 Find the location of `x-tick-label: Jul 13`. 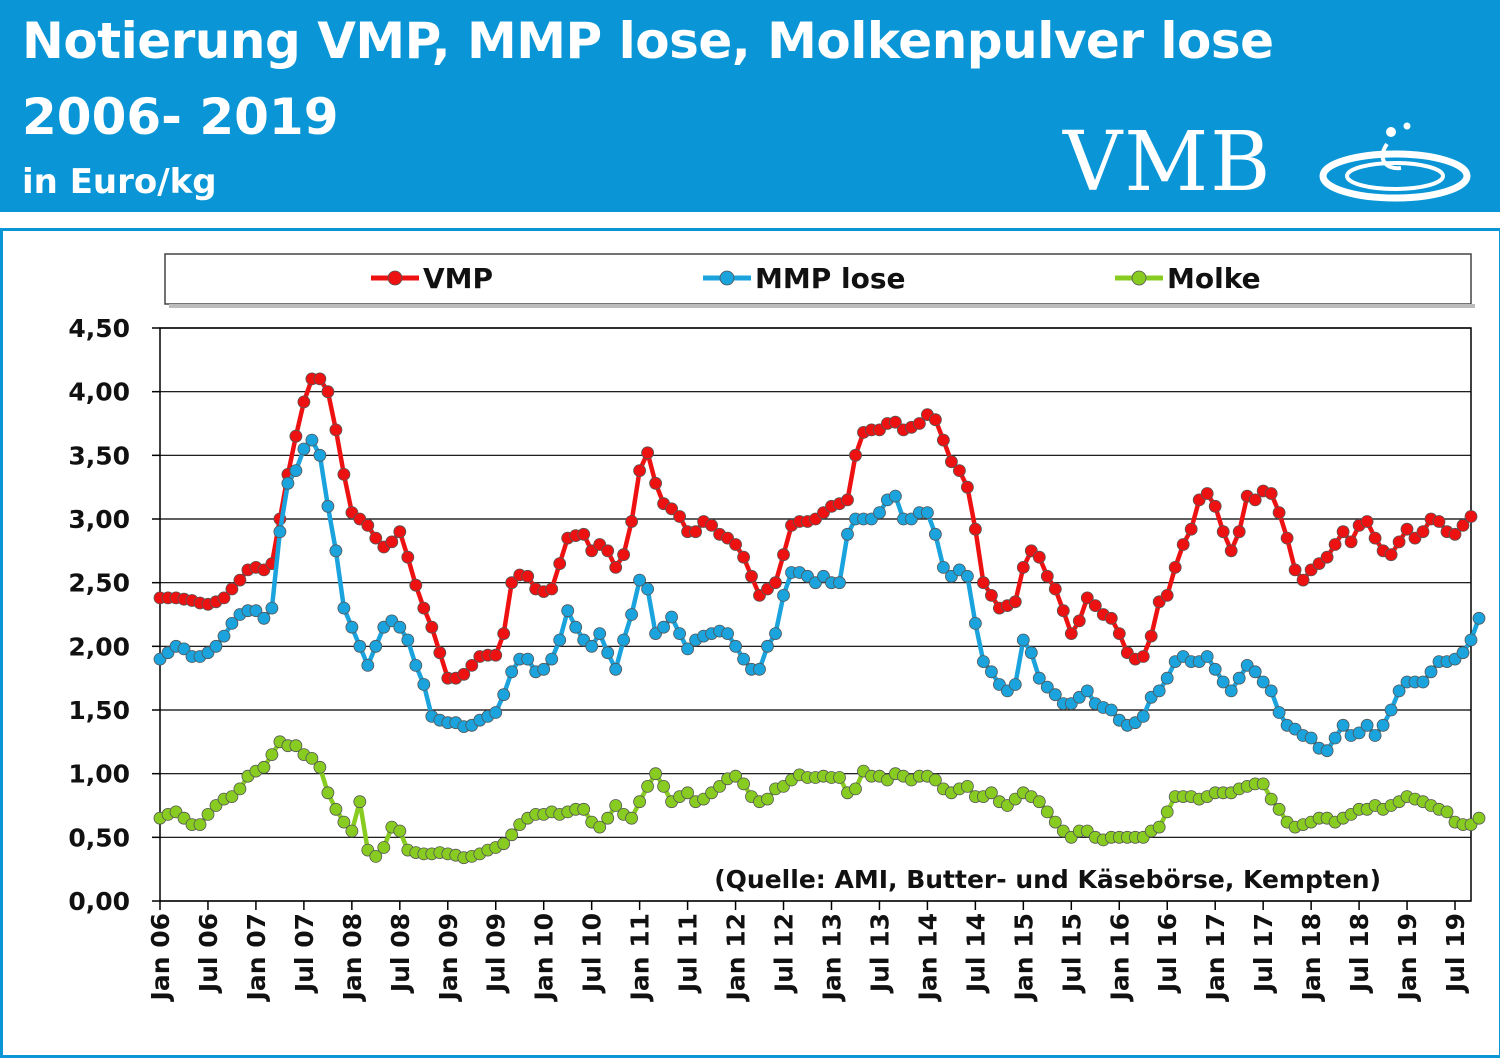

x-tick-label: Jul 13 is located at coordinates (879, 953).